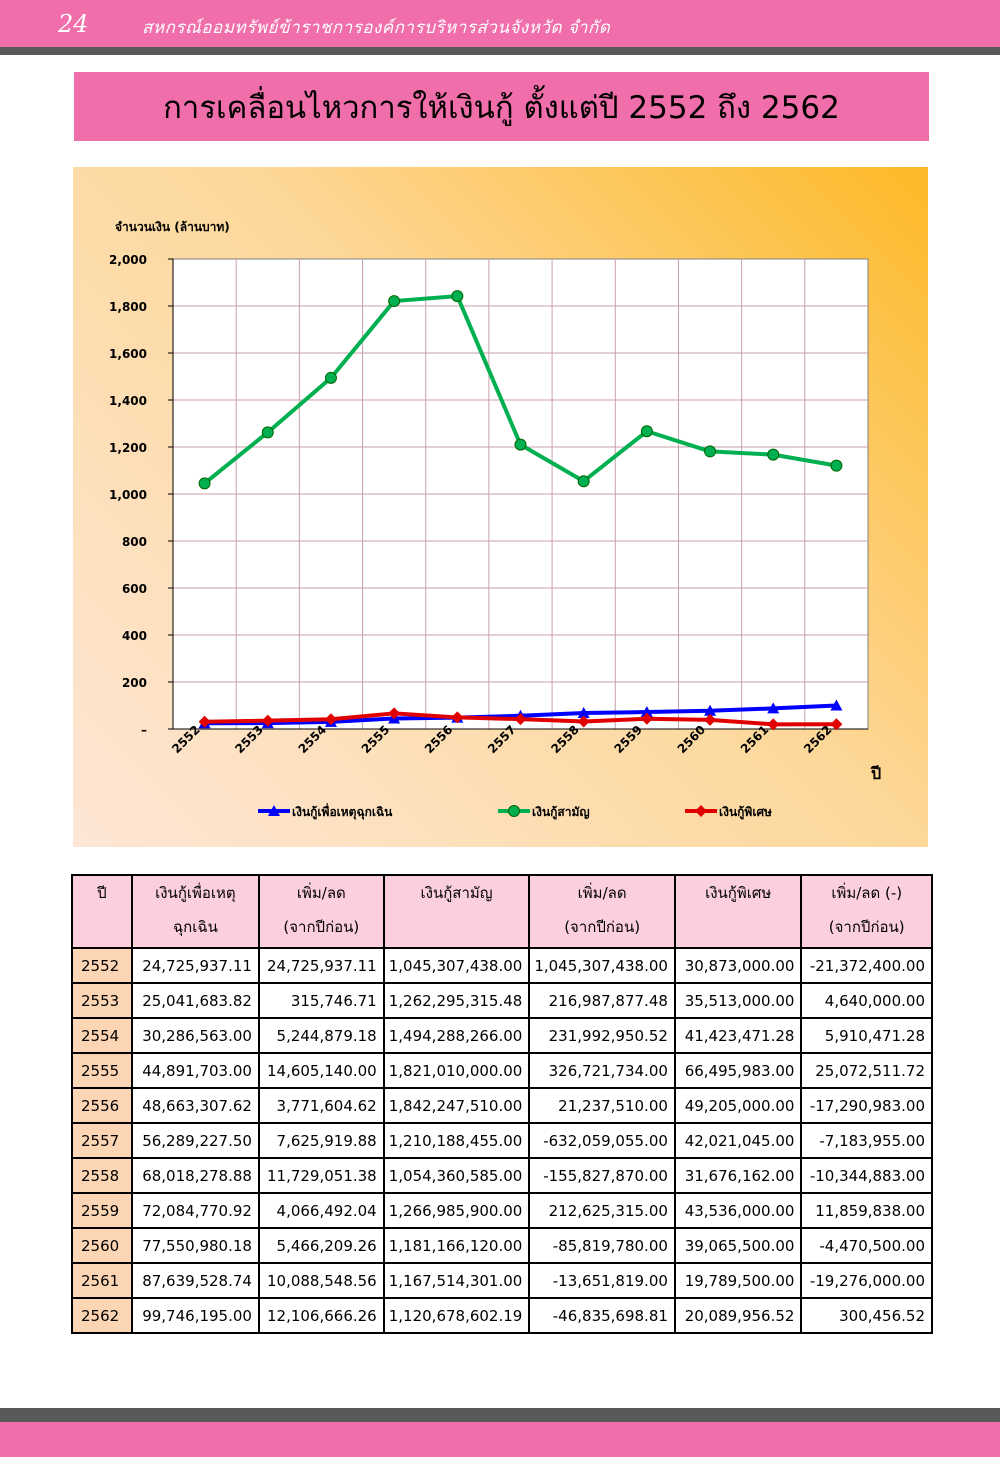 Image resolution: width=1000 pixels, height=1457 pixels. I want to click on column-header-line1: ปี, so click(102, 893).